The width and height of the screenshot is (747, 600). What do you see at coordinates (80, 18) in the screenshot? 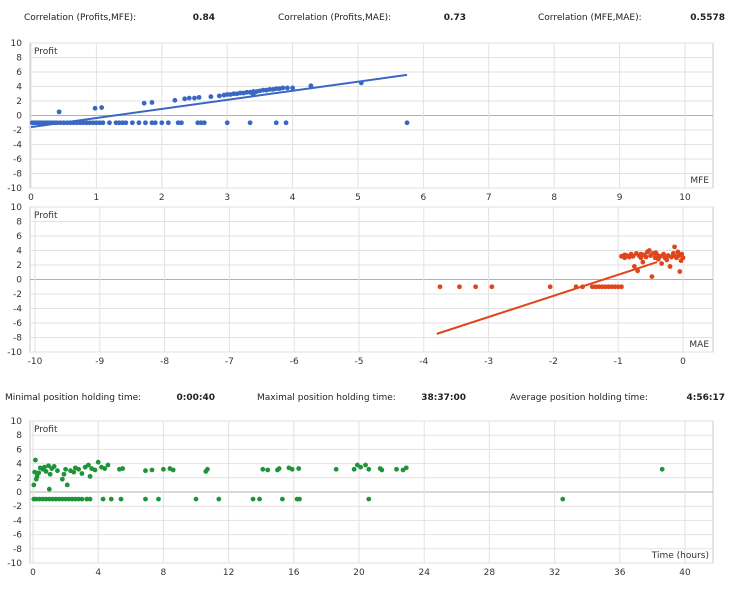
I see `corr-profits-mfe-label: Correlation (Profits,MFE):` at bounding box center [80, 18].